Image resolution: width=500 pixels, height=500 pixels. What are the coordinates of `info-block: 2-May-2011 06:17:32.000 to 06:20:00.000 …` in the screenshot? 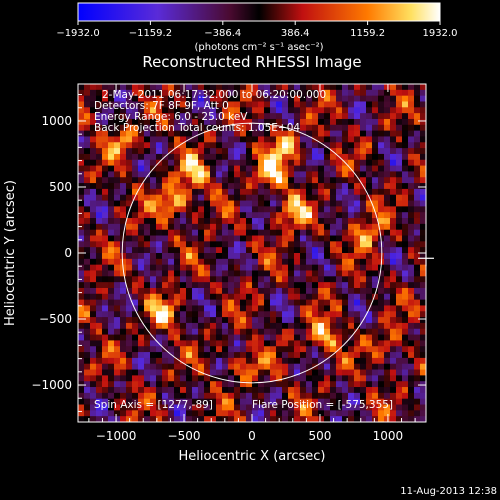 It's located at (210, 111).